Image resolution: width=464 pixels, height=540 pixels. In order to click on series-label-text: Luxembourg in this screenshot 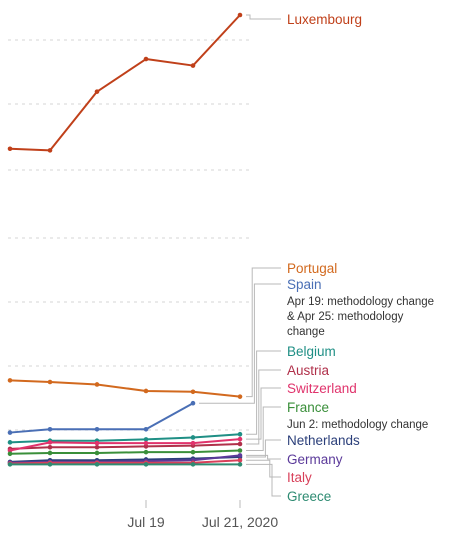, I will do `click(324, 19)`.